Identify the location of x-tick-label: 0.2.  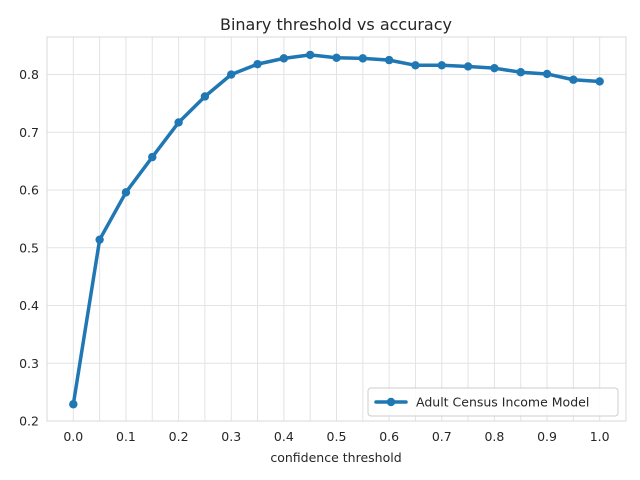
(179, 436).